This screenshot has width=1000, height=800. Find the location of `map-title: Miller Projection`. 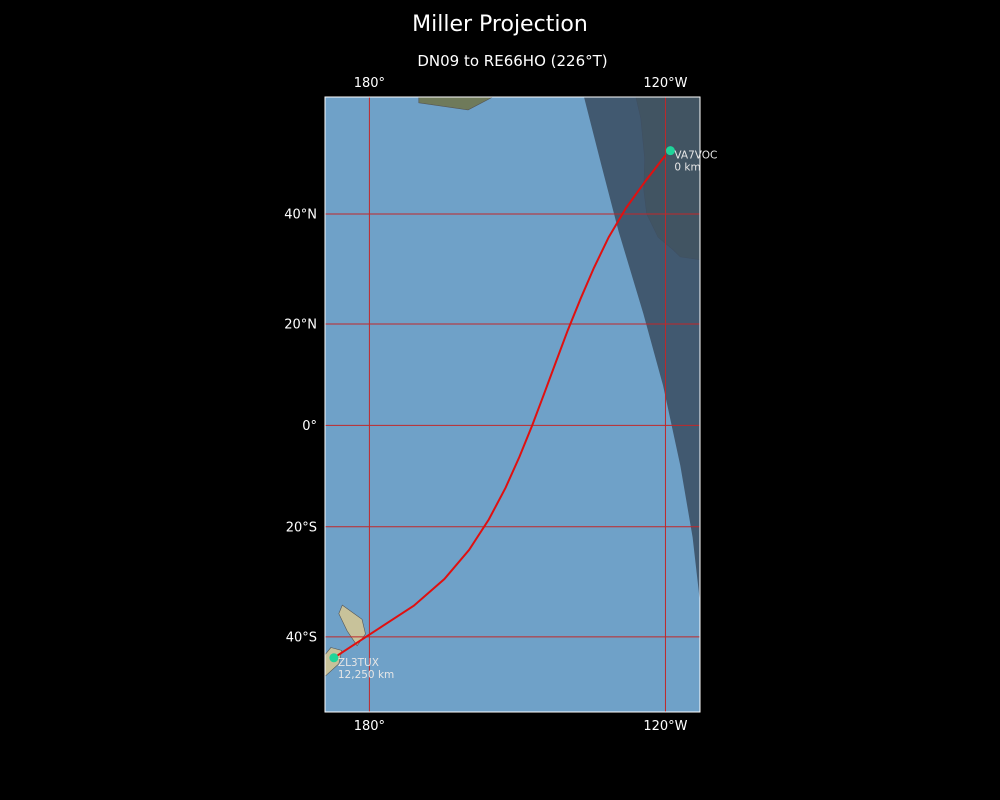

map-title: Miller Projection is located at coordinates (500, 24).